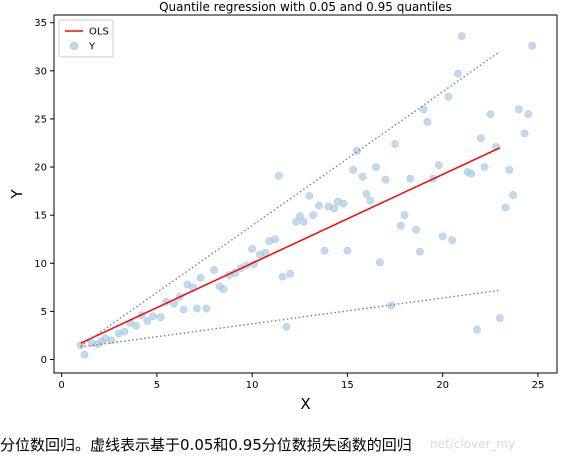 The height and width of the screenshot is (462, 568). I want to click on y-tick-label: 20, so click(40, 168).